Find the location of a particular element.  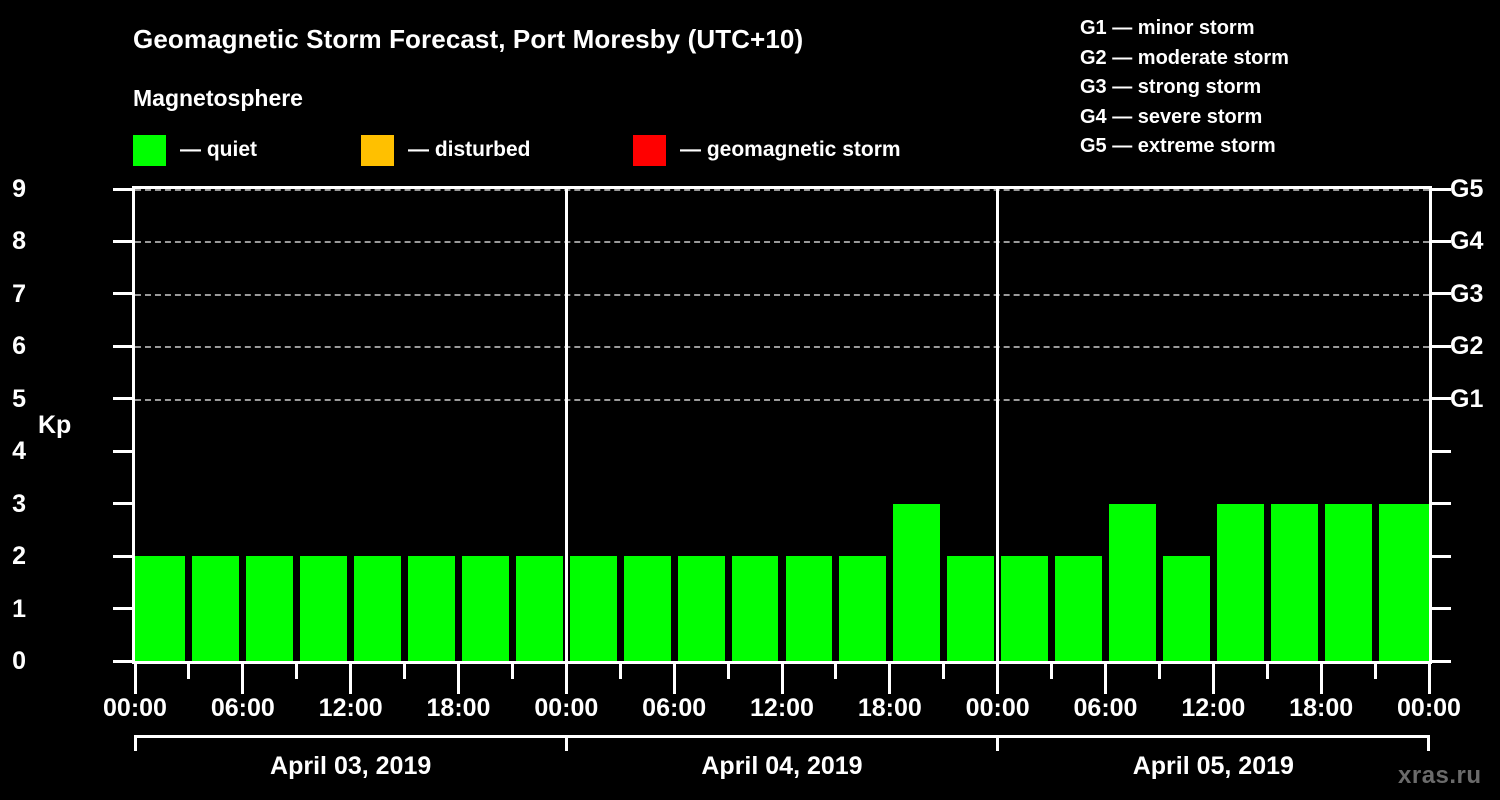

x-tick-label-8: 00:00 is located at coordinates (997, 708).